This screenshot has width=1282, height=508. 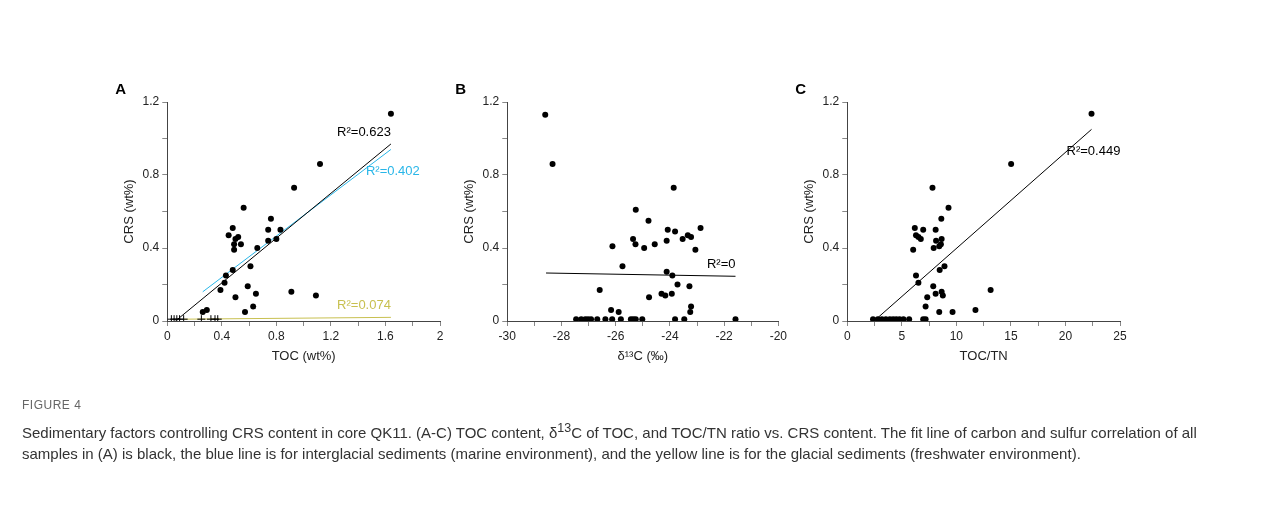 I want to click on x-tick-label: 1.6, so click(x=386, y=335).